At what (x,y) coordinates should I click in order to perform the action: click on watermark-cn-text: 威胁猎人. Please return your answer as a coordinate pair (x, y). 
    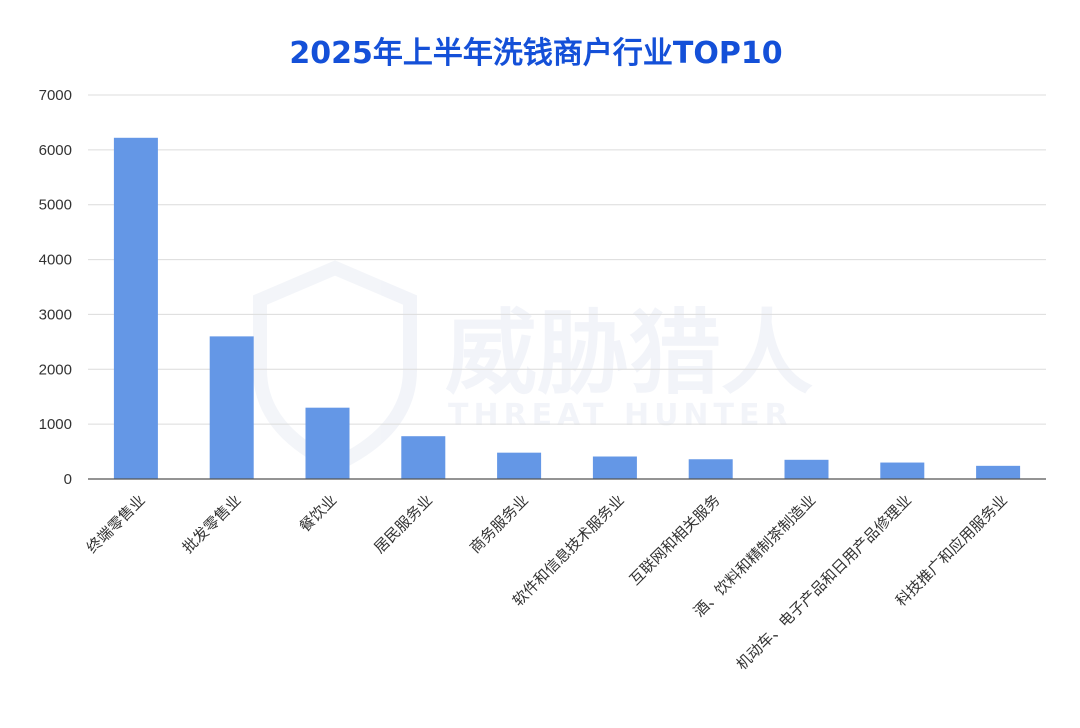
    Looking at the image, I should click on (629, 353).